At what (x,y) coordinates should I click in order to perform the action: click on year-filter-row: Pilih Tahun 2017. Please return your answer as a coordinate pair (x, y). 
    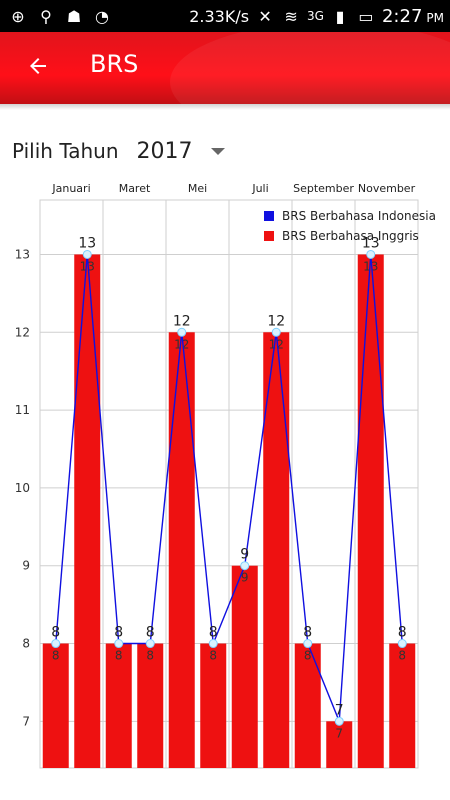
    Looking at the image, I should click on (118, 151).